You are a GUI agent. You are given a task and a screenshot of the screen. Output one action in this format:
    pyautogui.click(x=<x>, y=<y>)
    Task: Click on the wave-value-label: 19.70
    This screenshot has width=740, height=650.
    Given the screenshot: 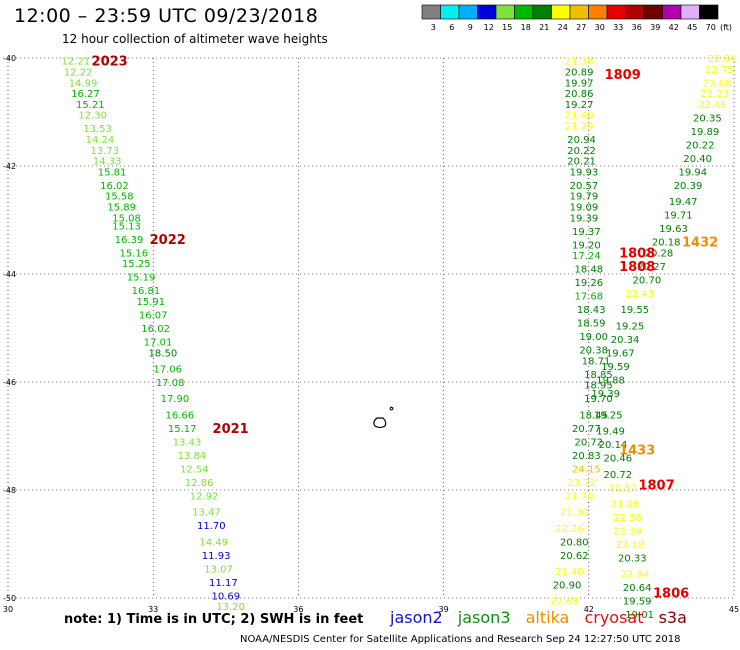 What is the action you would take?
    pyautogui.click(x=598, y=399)
    